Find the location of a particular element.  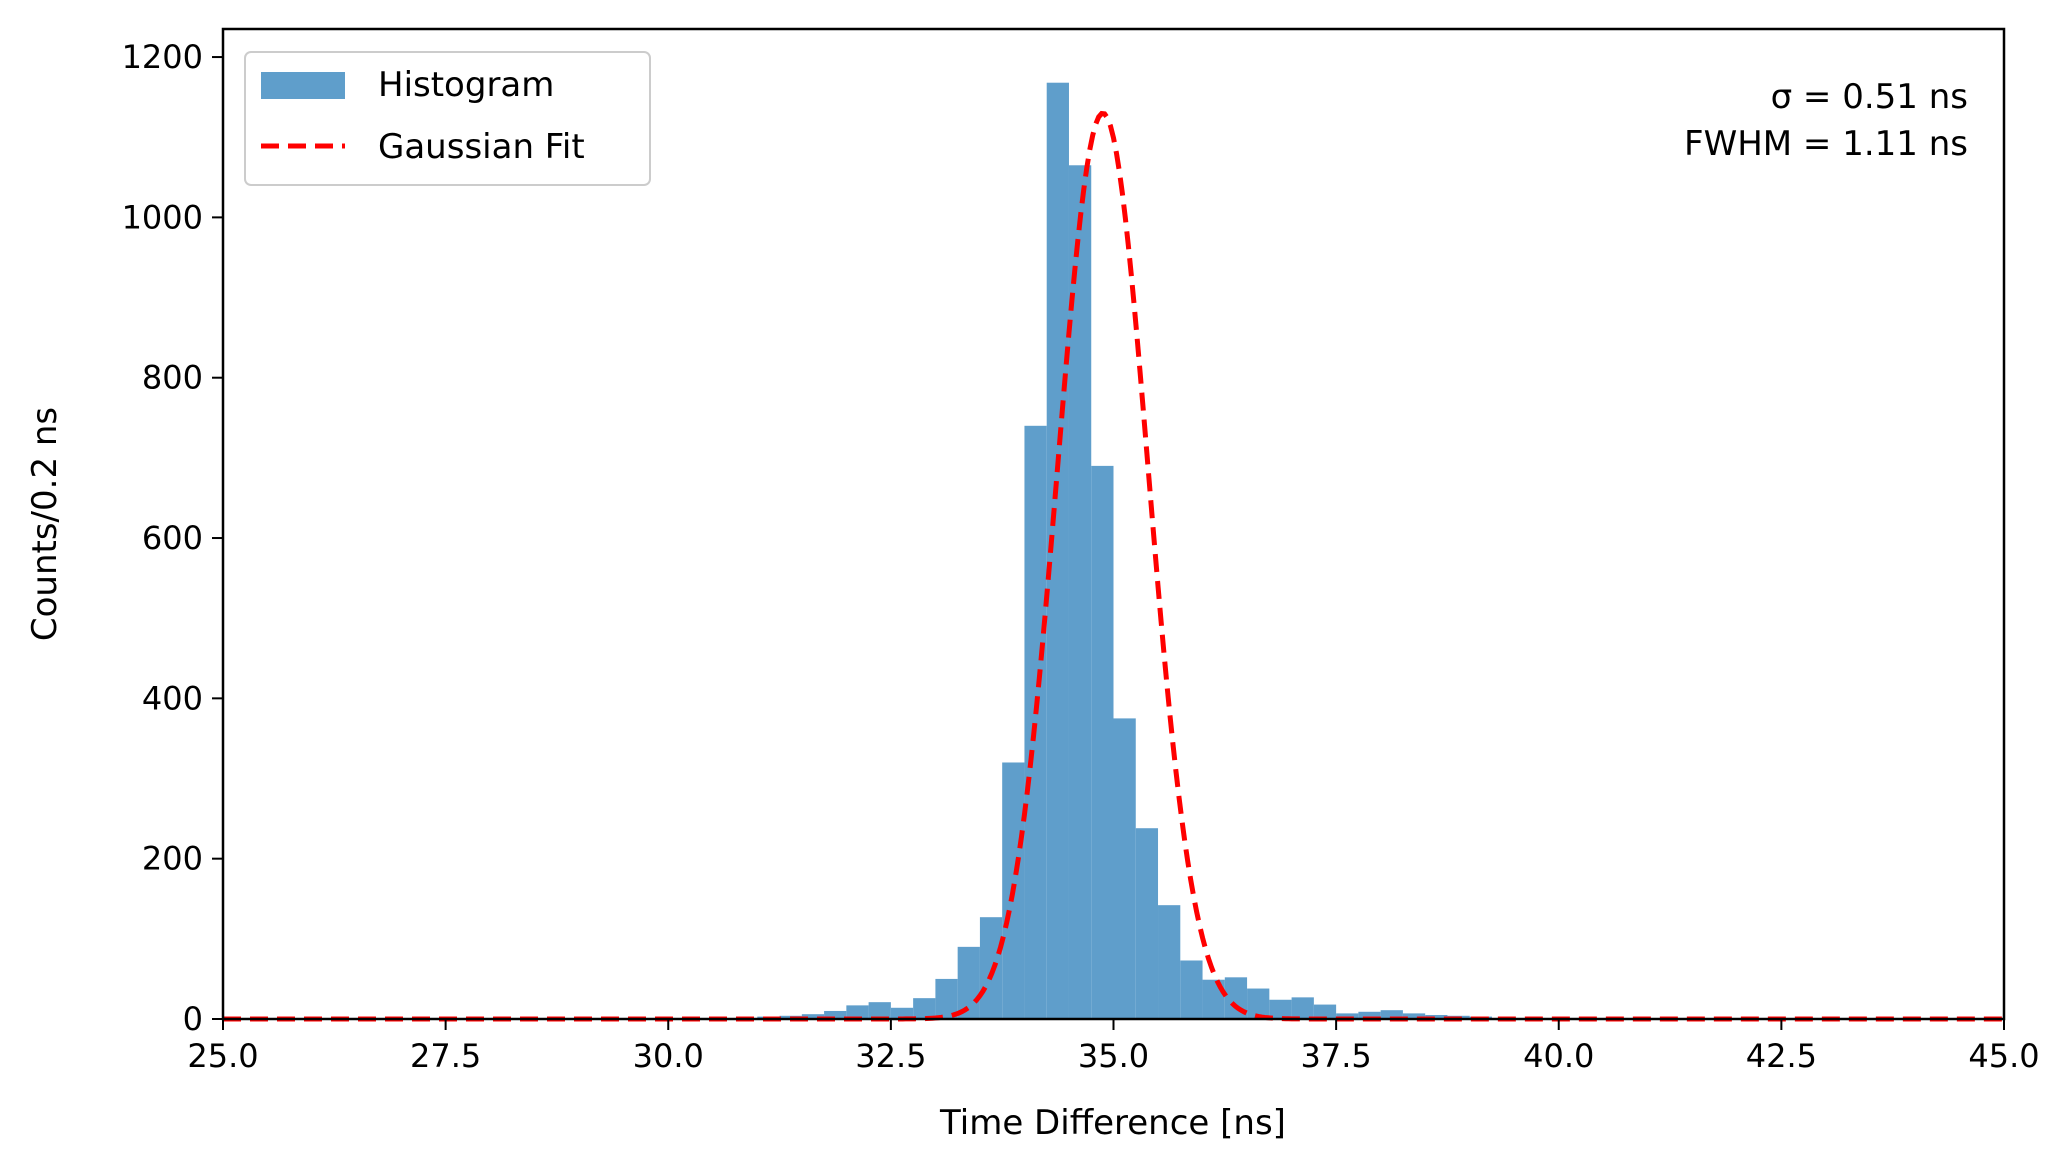

y-tick-label-2: 400 is located at coordinates (172, 698).